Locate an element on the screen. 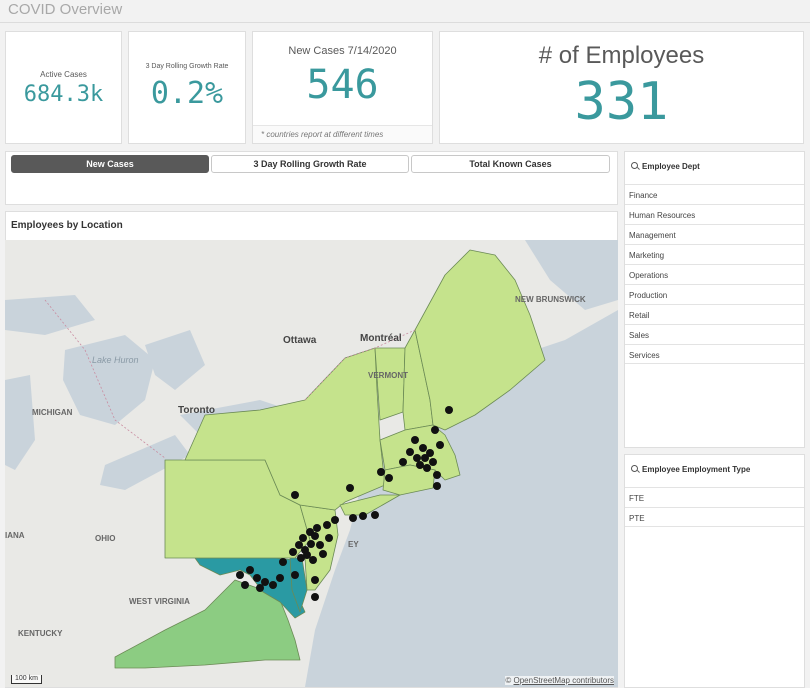  map-title: Employees by Location is located at coordinates (67, 225).